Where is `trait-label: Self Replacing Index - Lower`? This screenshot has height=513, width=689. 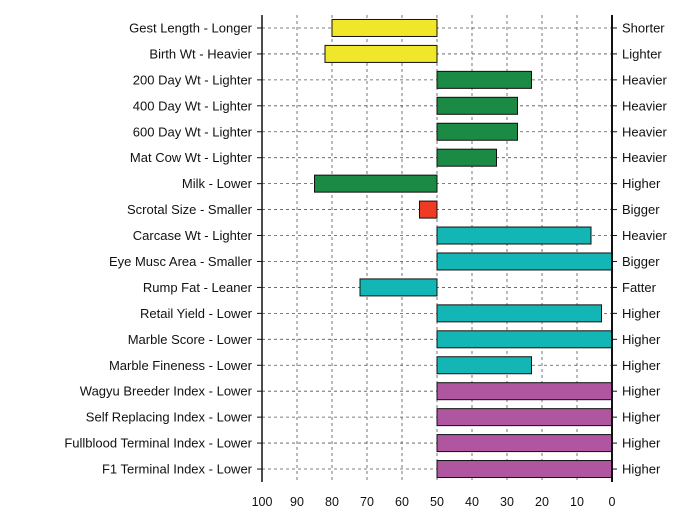
trait-label: Self Replacing Index - Lower is located at coordinates (169, 417).